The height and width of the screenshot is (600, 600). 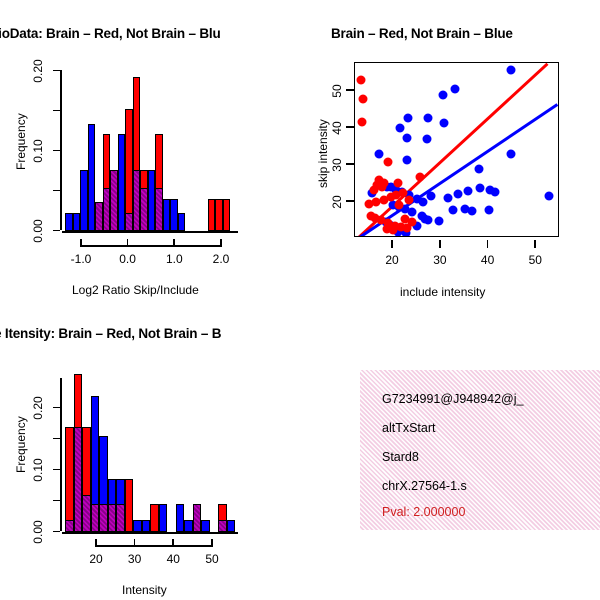 I want to click on ratio-y-ticklabel-010: 0.10, so click(x=38, y=151).